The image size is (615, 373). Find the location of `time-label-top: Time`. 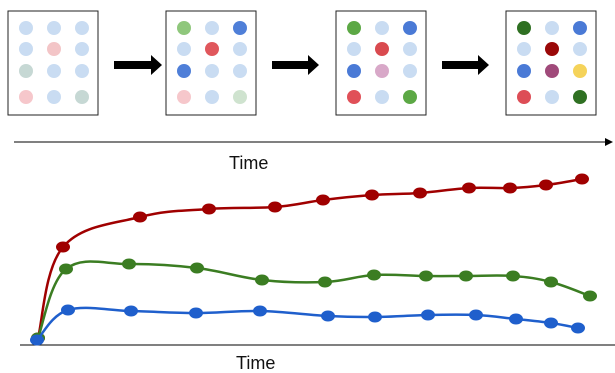

time-label-top: Time is located at coordinates (249, 163).